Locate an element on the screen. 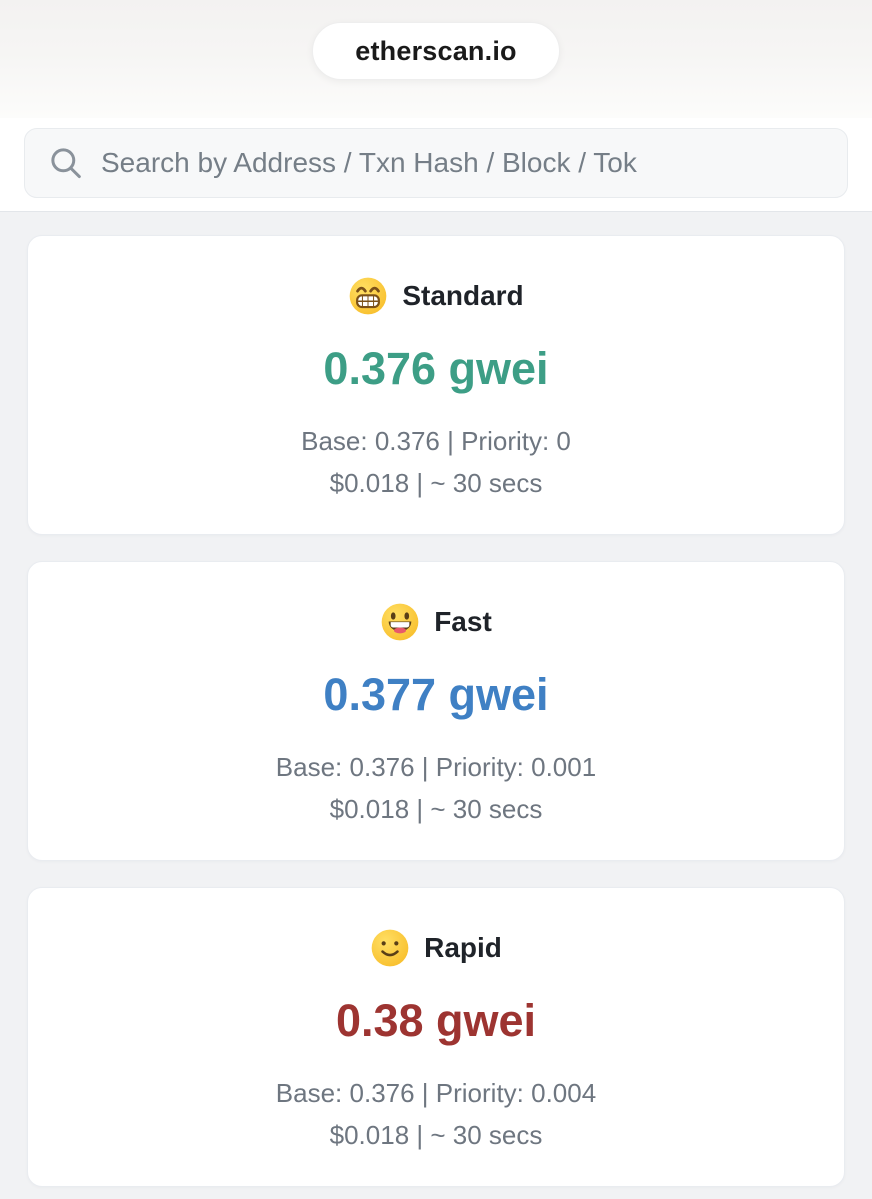 The width and height of the screenshot is (872, 1199). card-header: Rapid is located at coordinates (436, 948).